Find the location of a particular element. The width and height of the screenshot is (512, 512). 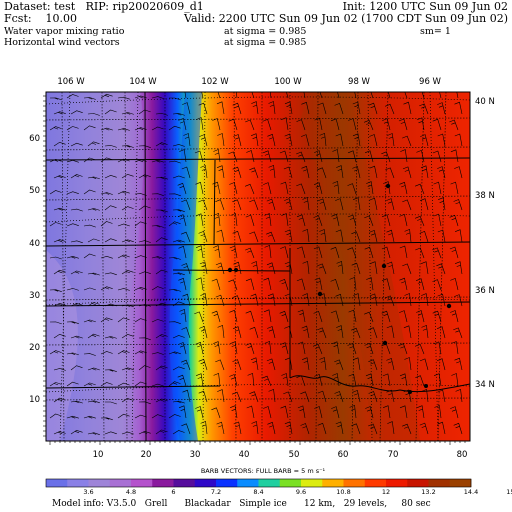

lat-label: 34 N is located at coordinates (485, 385).